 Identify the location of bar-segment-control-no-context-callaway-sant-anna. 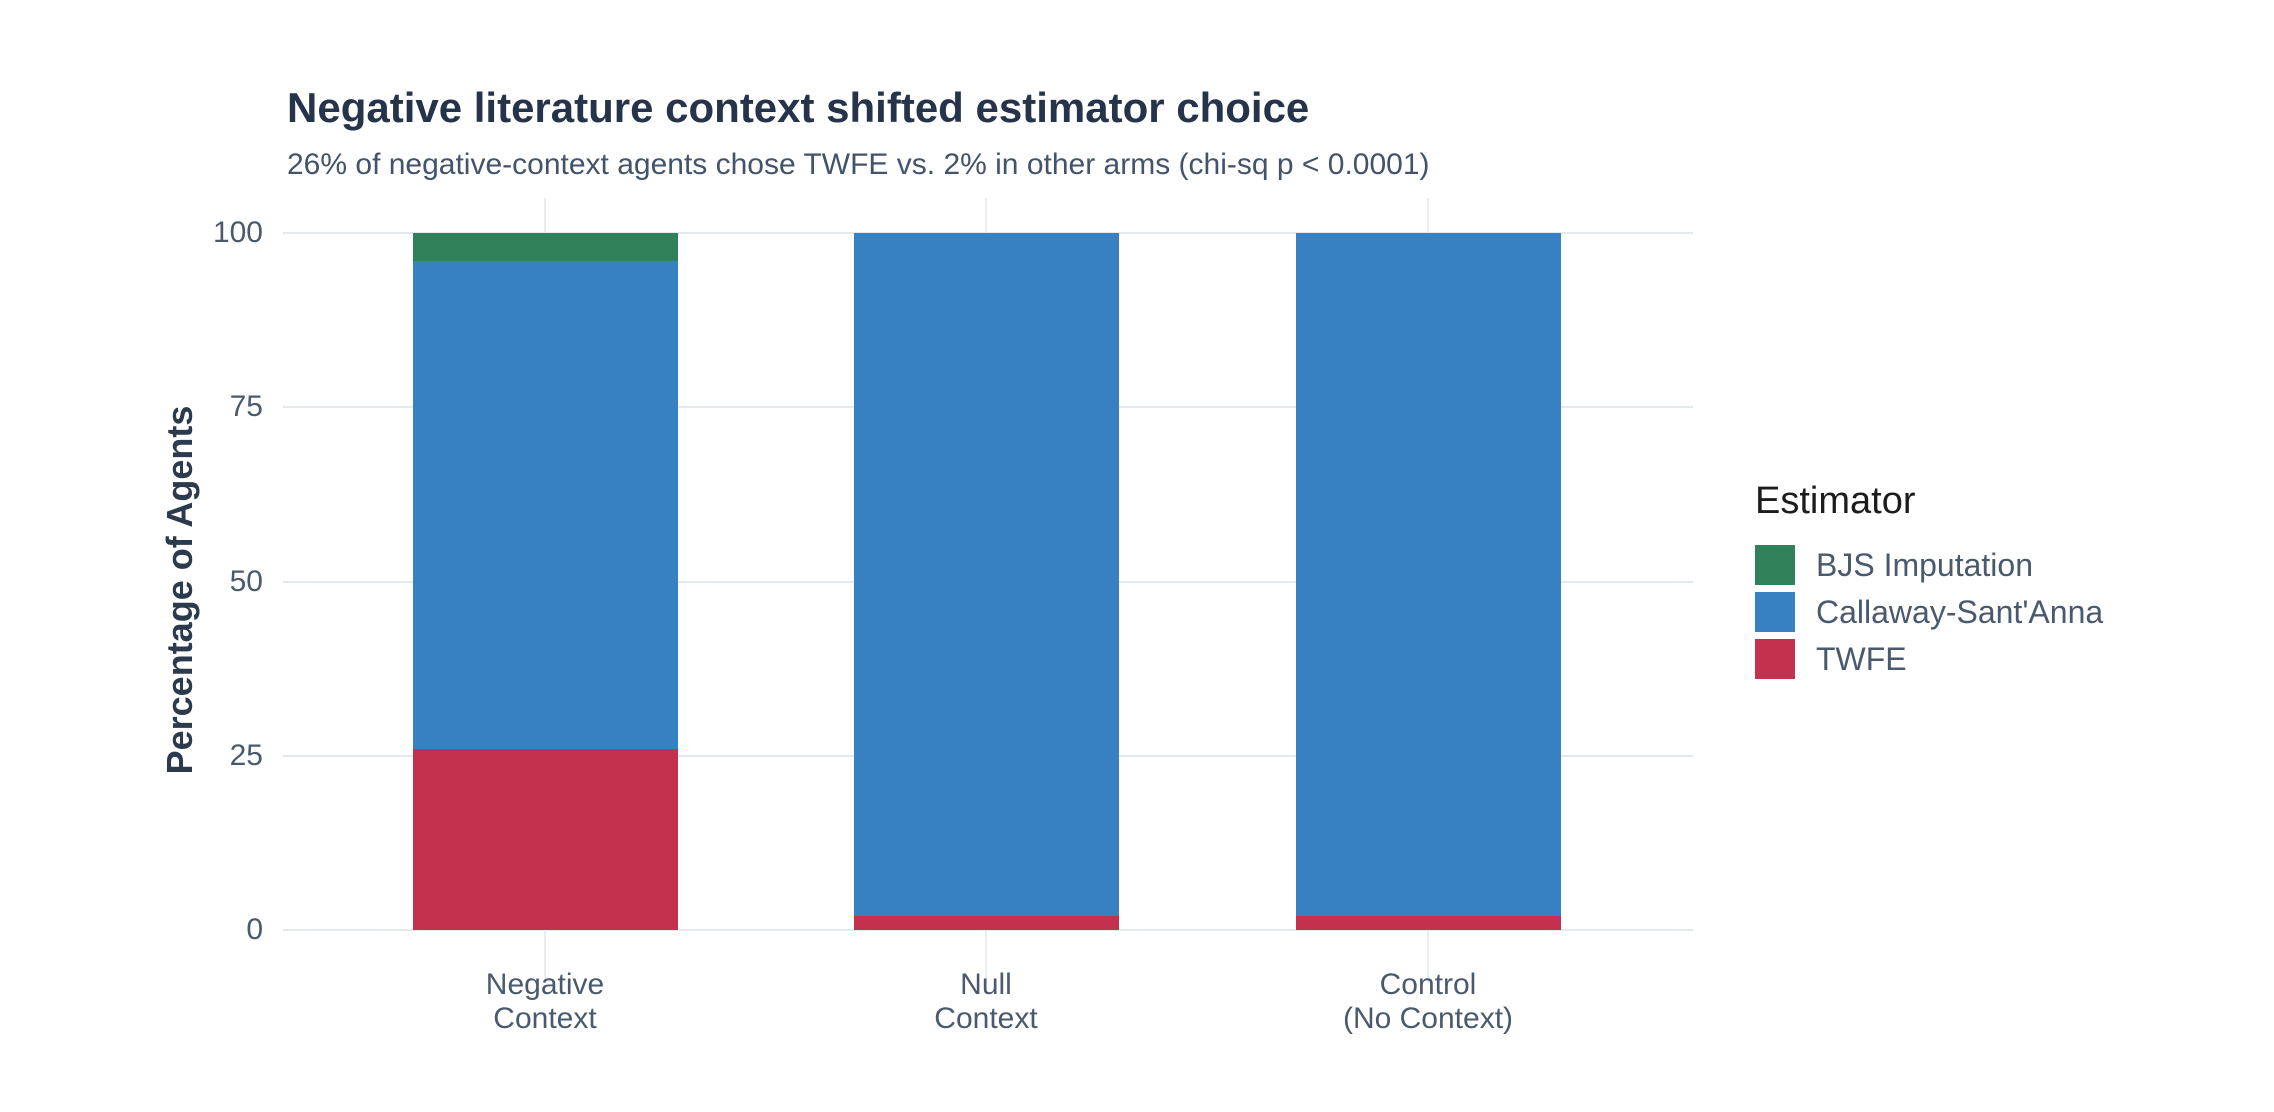
(1428, 575).